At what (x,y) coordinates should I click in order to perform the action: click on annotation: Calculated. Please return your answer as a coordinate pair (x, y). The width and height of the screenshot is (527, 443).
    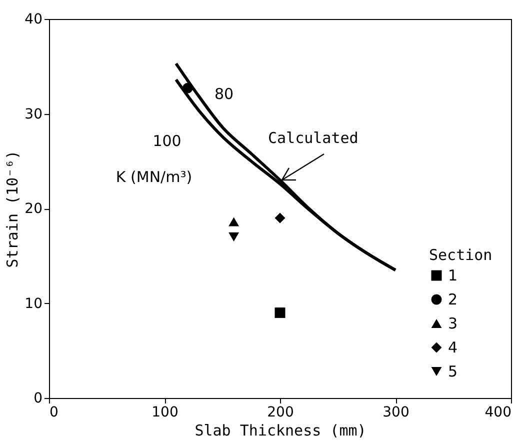
    Looking at the image, I should click on (313, 137).